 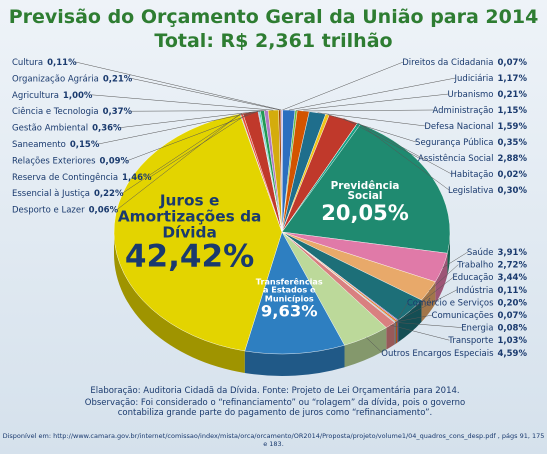 I want to click on slice-label: Saneamento 0,15%, so click(x=56, y=145).